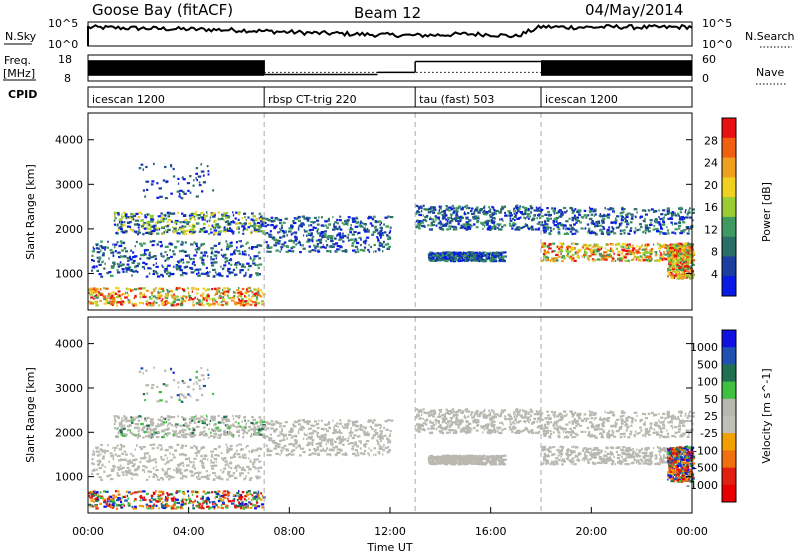 The image size is (800, 554). What do you see at coordinates (63, 23) in the screenshot?
I see `noise-left-tick-top: 10^5` at bounding box center [63, 23].